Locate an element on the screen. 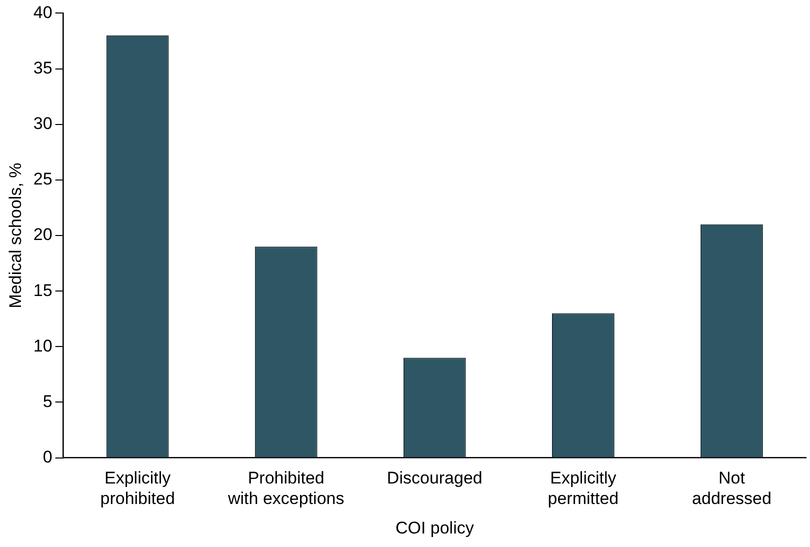 This screenshot has width=810, height=547. y-axis-title: Medical schools, % is located at coordinates (15, 235).